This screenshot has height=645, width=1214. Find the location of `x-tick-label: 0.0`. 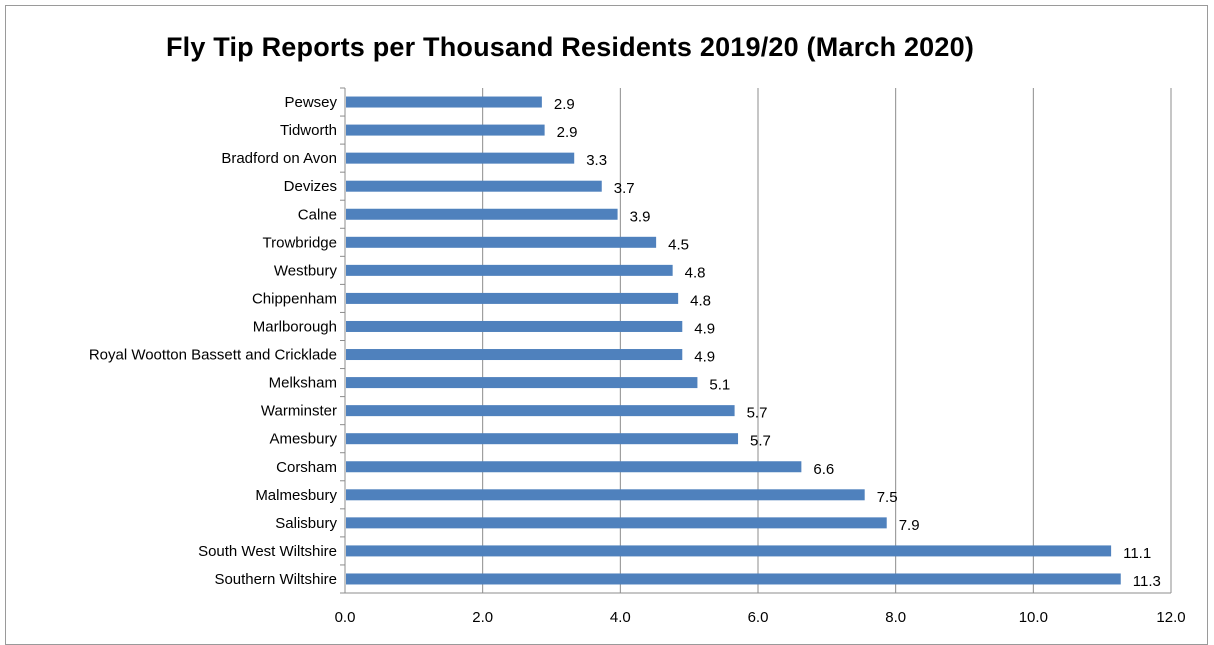

x-tick-label: 0.0 is located at coordinates (345, 617).